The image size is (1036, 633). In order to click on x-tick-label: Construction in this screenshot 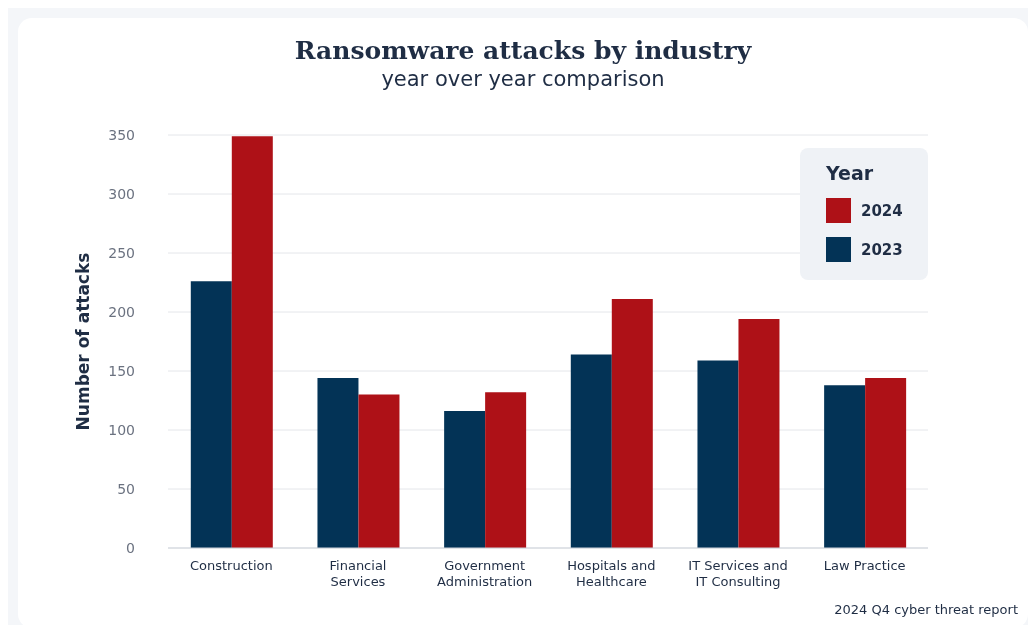, I will do `click(231, 565)`.